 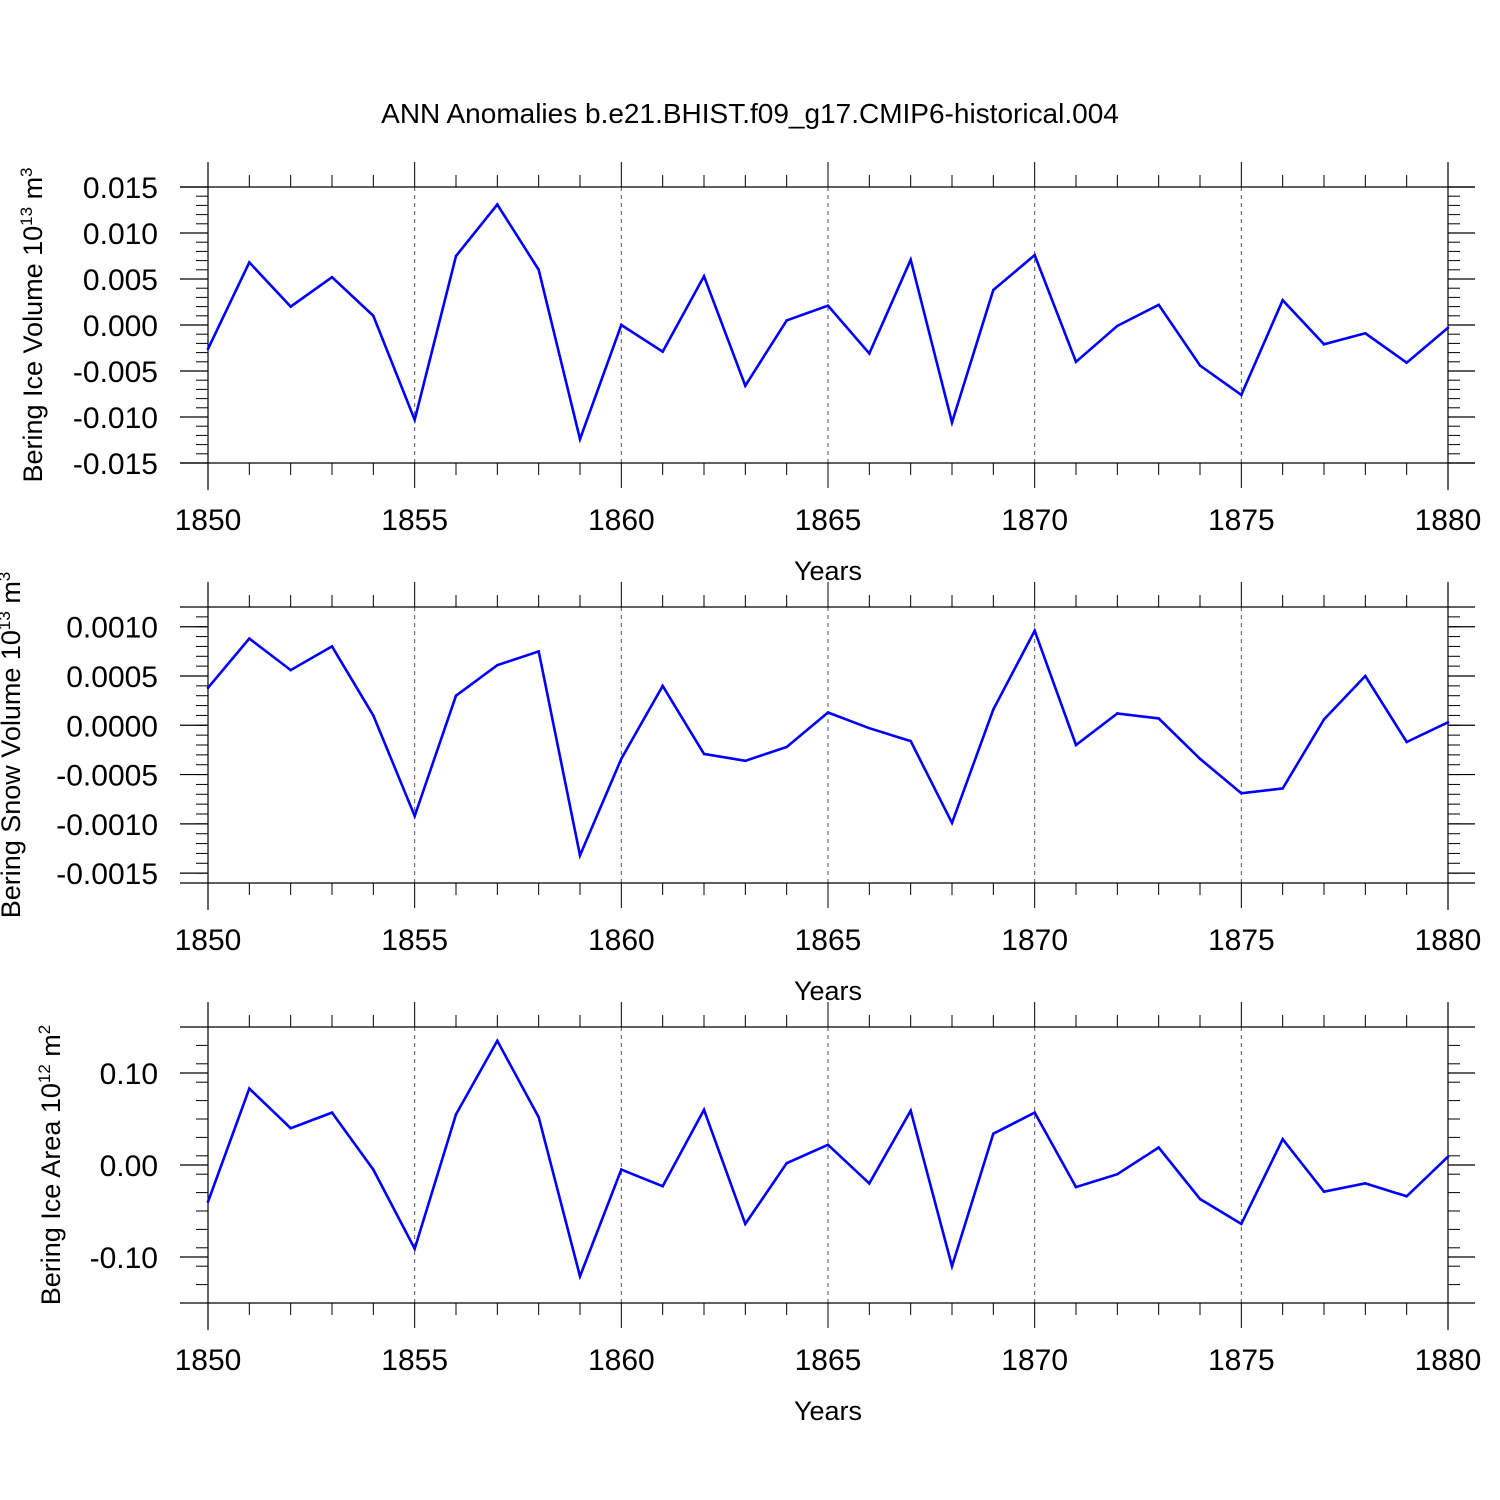 What do you see at coordinates (107, 874) in the screenshot?
I see `y-tick-label: -0.0015` at bounding box center [107, 874].